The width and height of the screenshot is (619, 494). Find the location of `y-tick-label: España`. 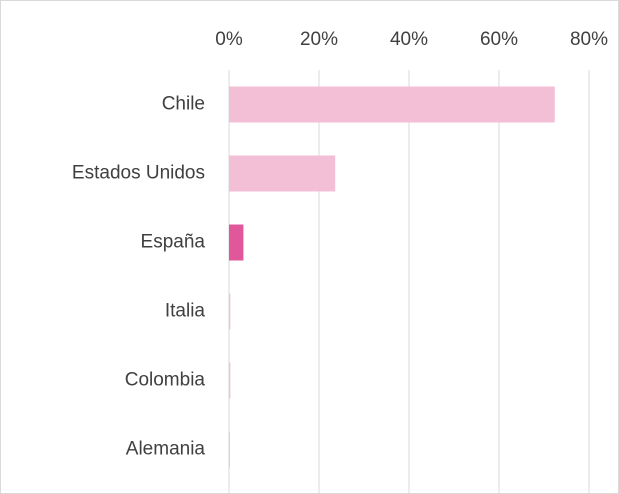

y-tick-label: España is located at coordinates (173, 242).